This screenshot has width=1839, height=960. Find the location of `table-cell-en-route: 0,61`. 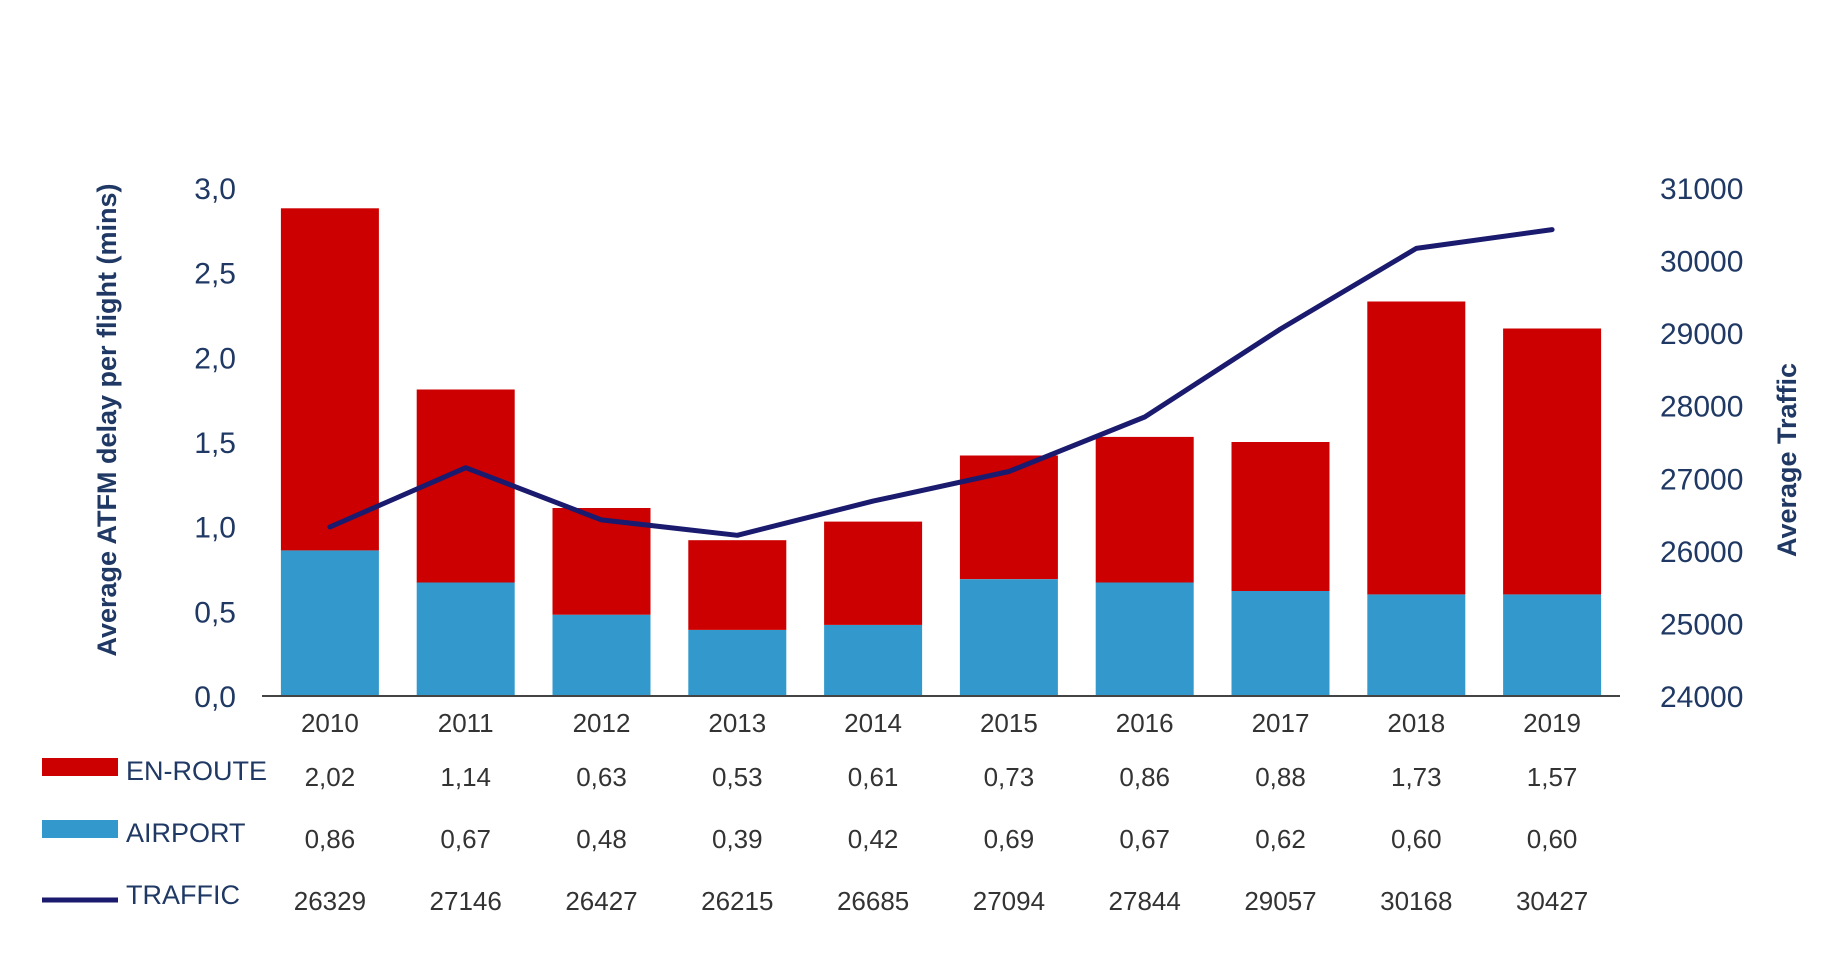

table-cell-en-route: 0,61 is located at coordinates (873, 777).